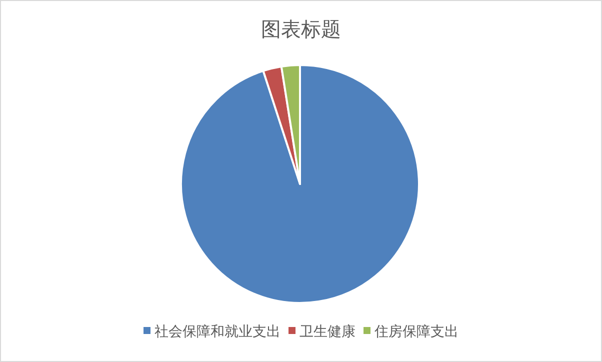  What do you see at coordinates (217, 331) in the screenshot?
I see `legend-label: 社会保障和就业支出` at bounding box center [217, 331].